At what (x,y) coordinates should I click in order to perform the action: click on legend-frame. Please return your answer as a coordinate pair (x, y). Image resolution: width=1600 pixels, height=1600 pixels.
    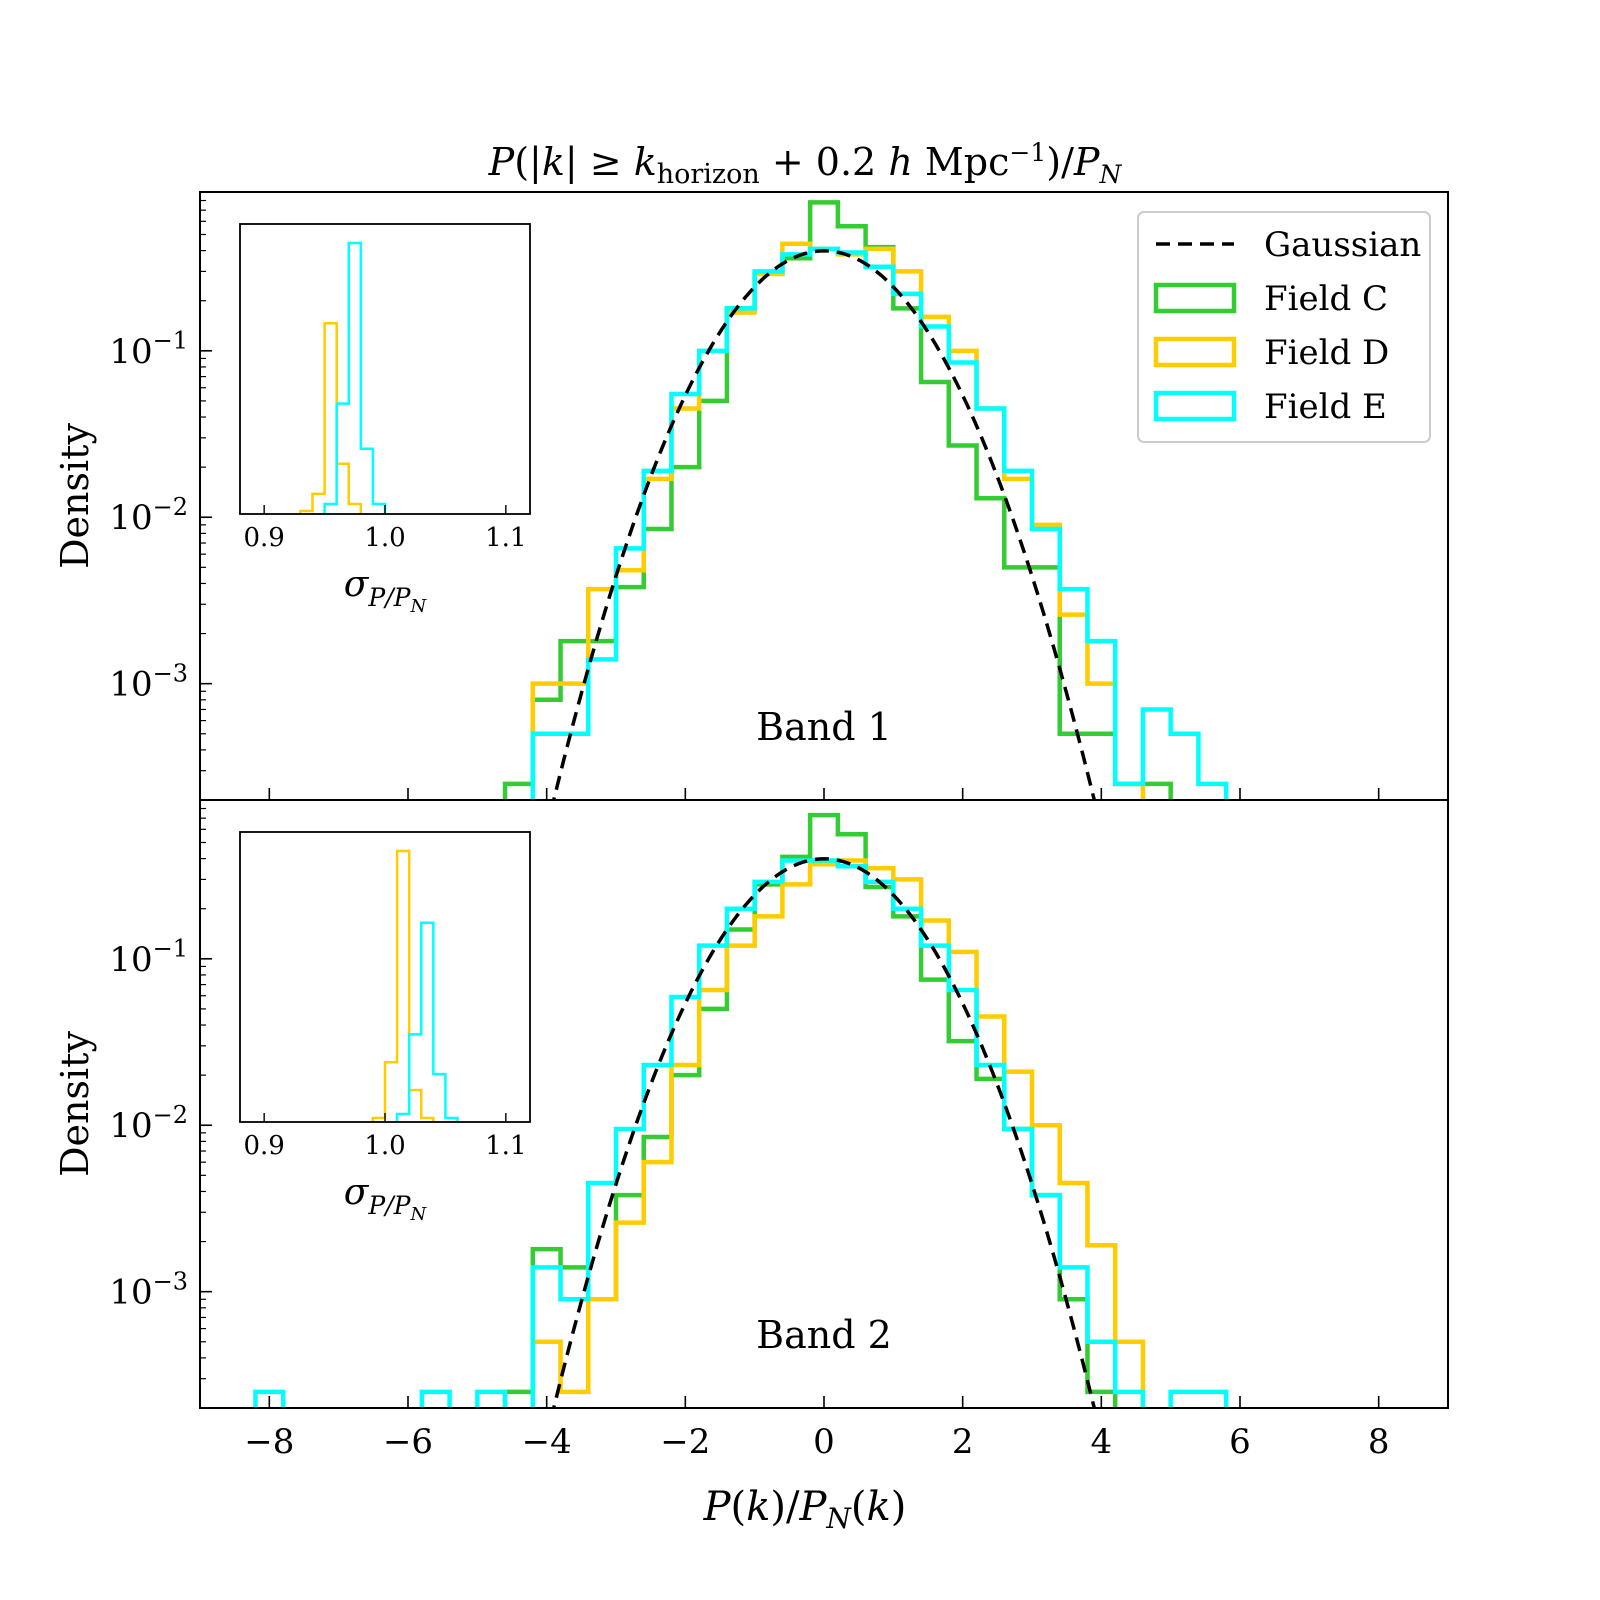
    Looking at the image, I should click on (1284, 327).